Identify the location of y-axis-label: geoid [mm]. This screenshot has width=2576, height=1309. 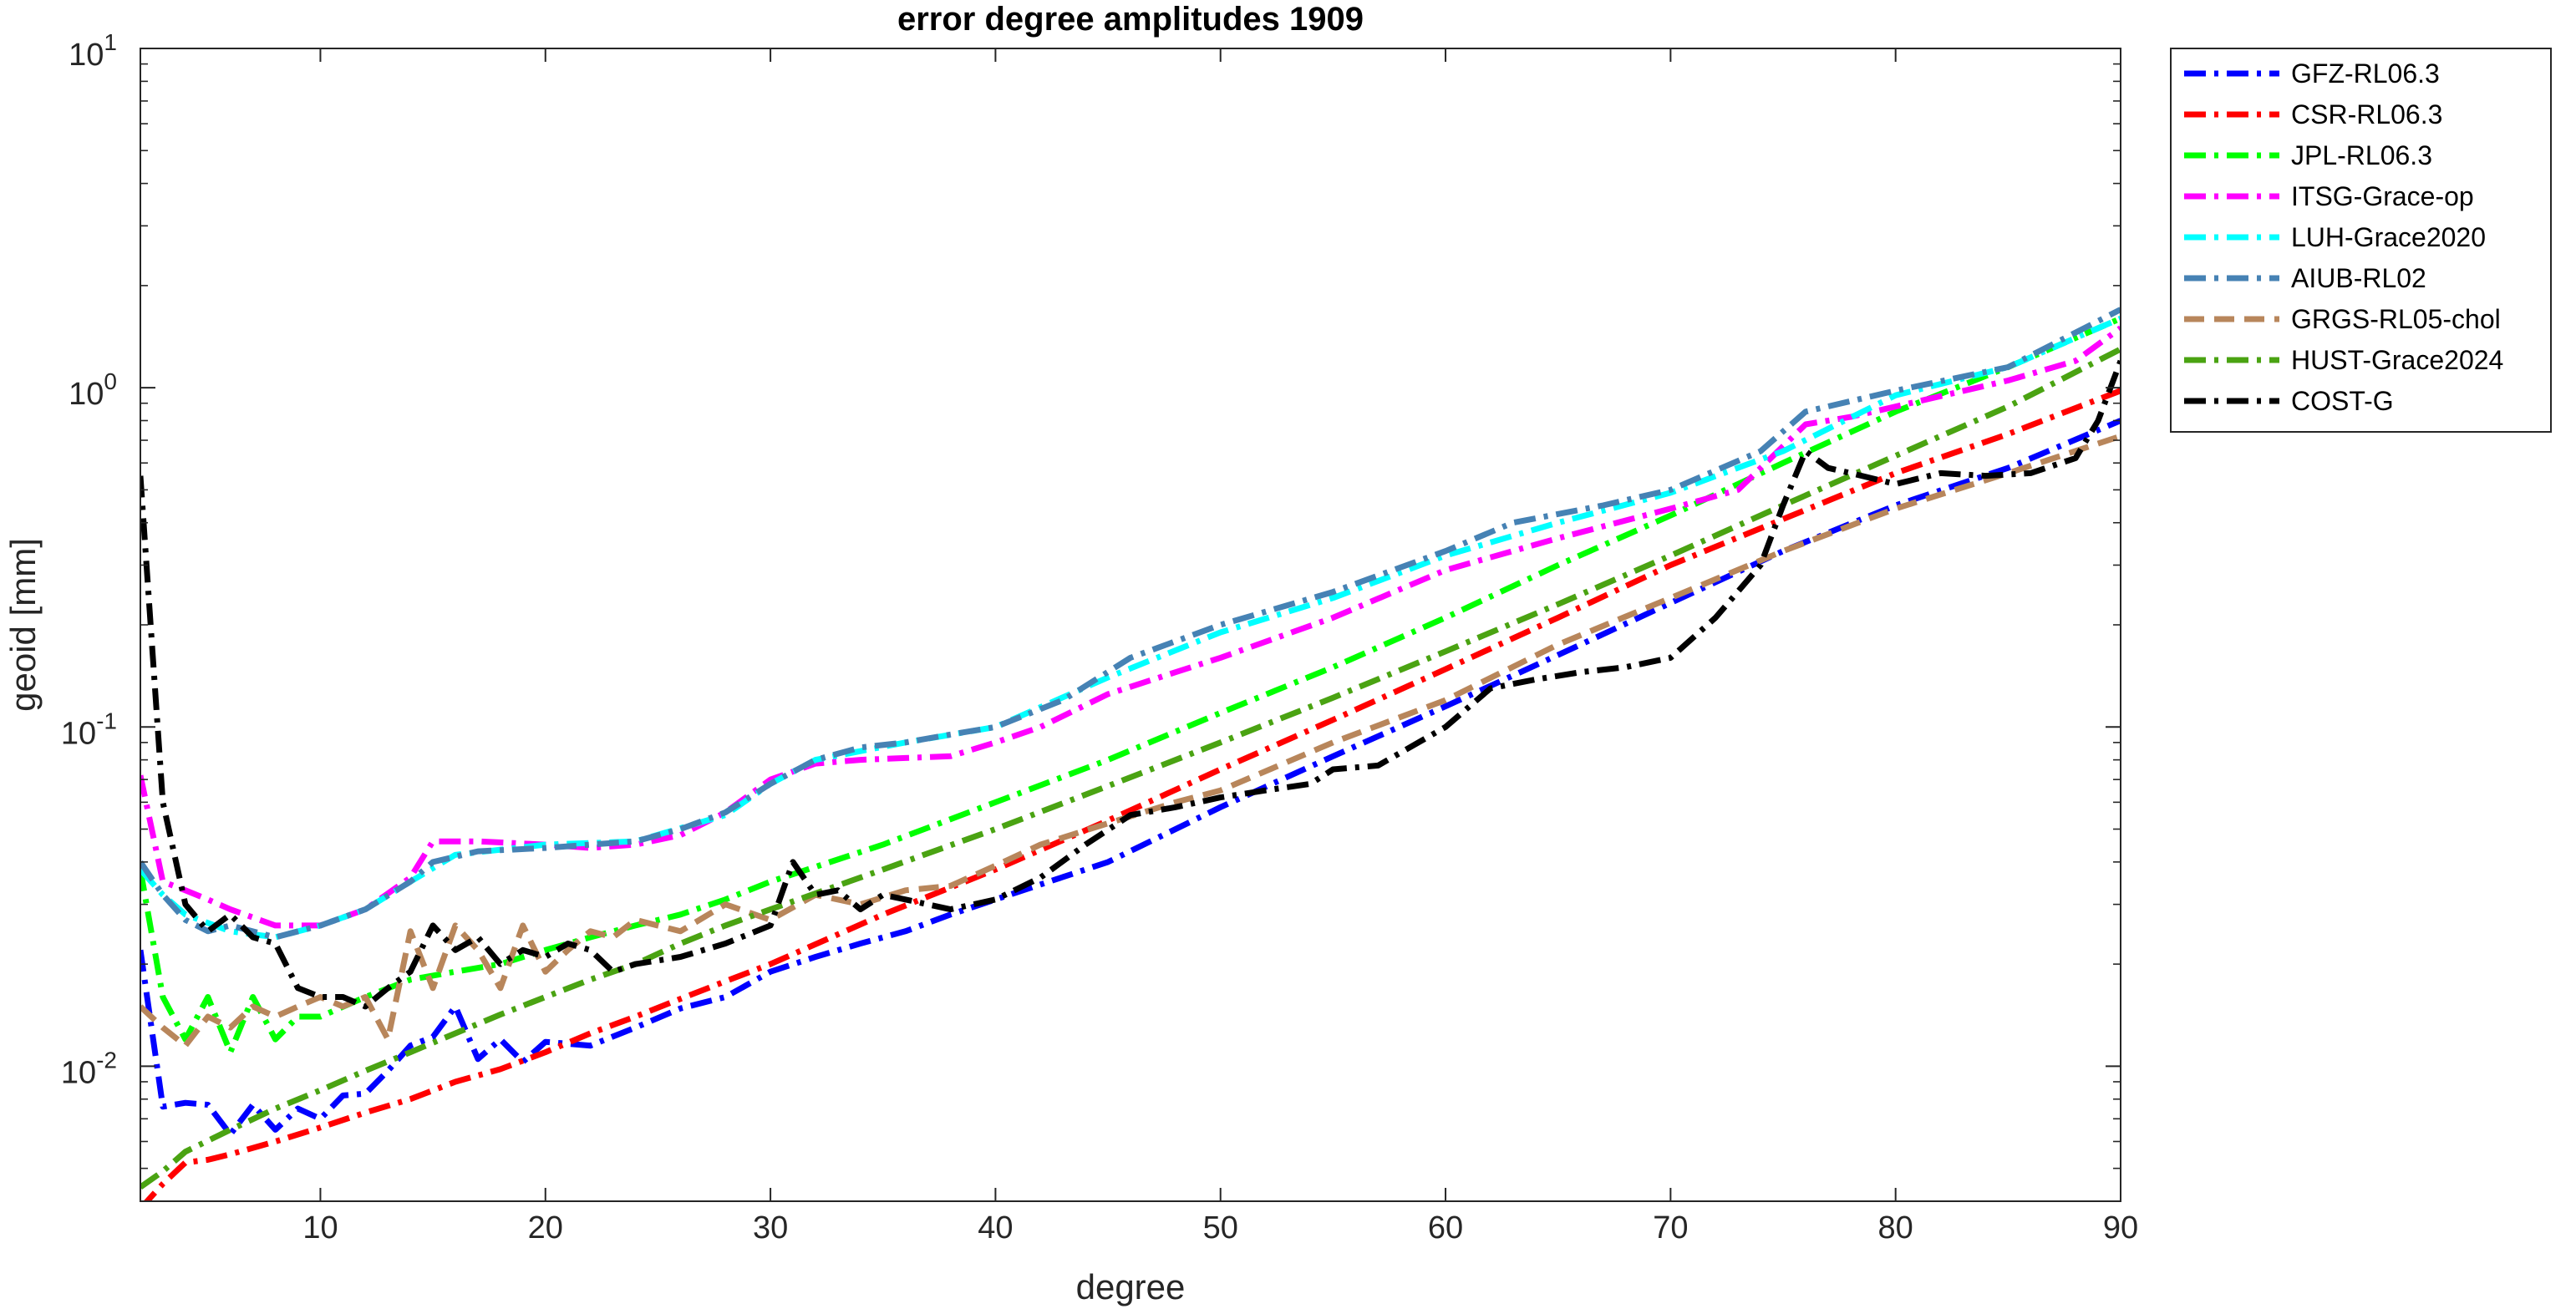
(23, 625).